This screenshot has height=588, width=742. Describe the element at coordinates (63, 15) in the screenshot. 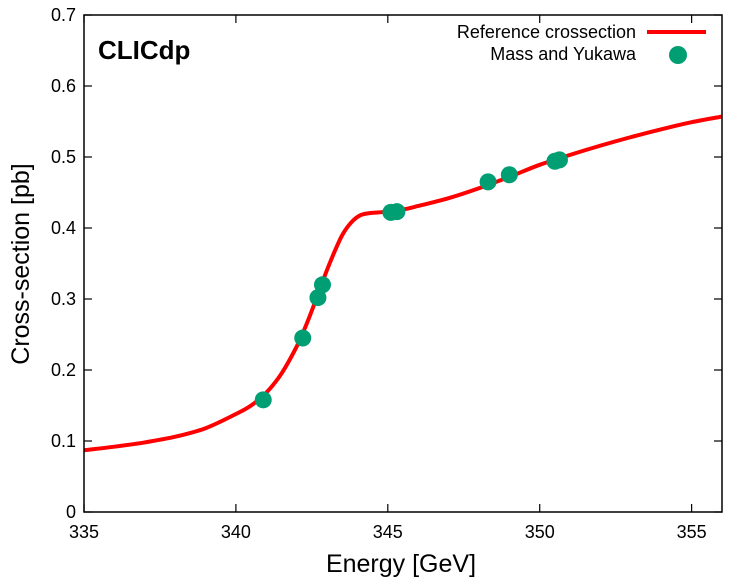

I see `y-tick-label: 0.7` at that location.